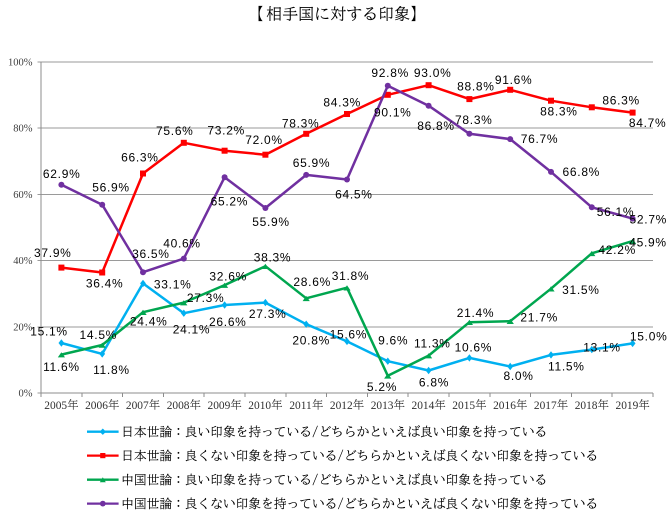 This screenshot has height=522, width=670. What do you see at coordinates (390, 73) in the screenshot?
I see `svg-text: 92.8%` at bounding box center [390, 73].